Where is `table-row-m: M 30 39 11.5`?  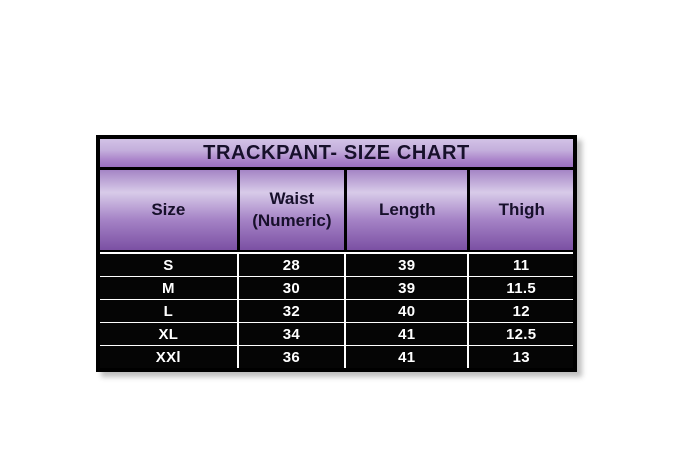
table-row-m: M 30 39 11.5 is located at coordinates (336, 287).